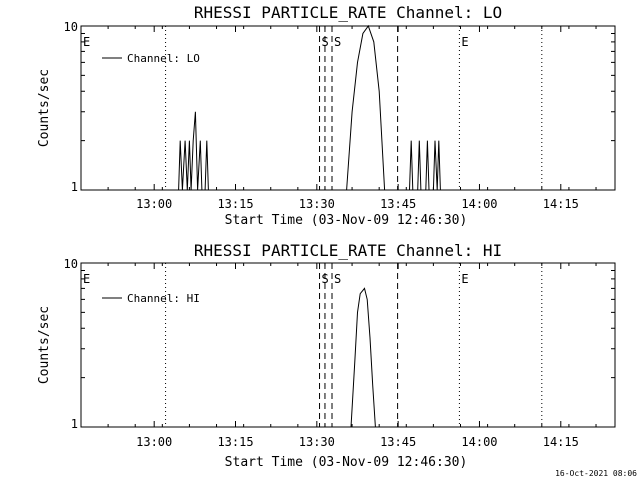 This screenshot has height=480, width=640. I want to click on chart-title: RHESSI PARTICLE_RATE Channel: LO, so click(348, 12).